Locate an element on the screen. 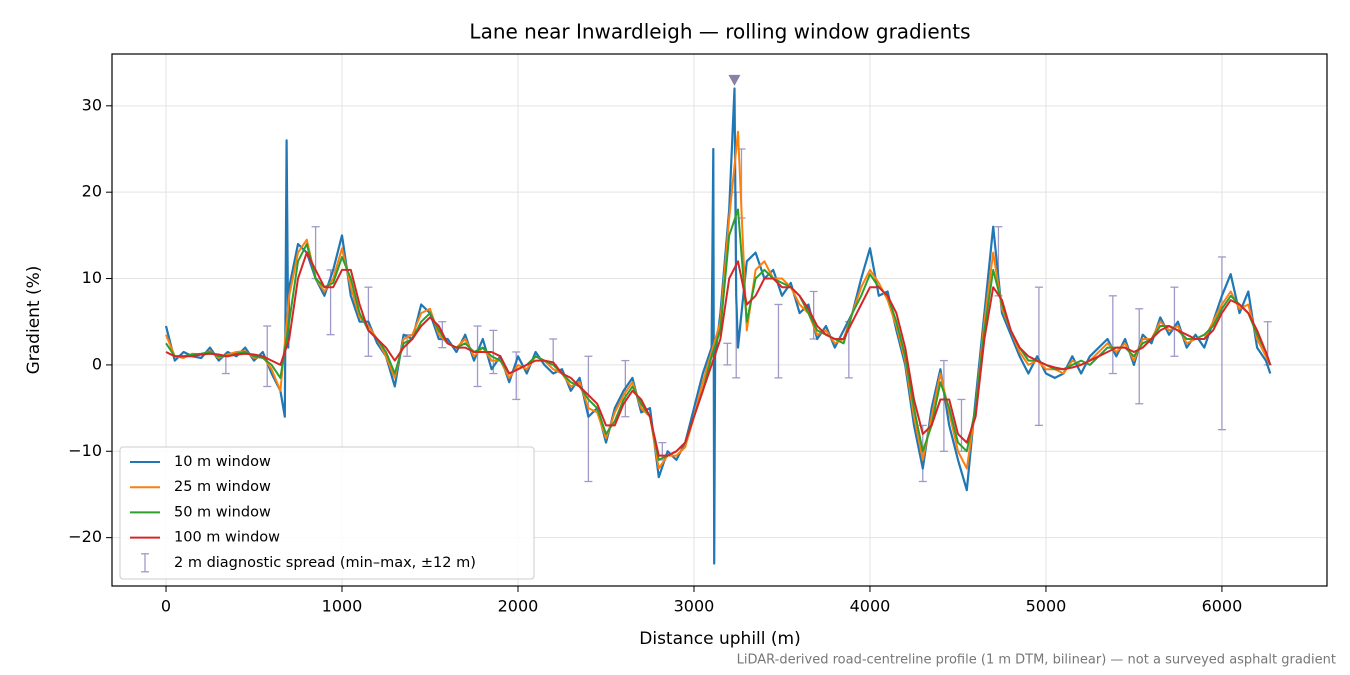  legend-label: 10 m window is located at coordinates (222, 462).